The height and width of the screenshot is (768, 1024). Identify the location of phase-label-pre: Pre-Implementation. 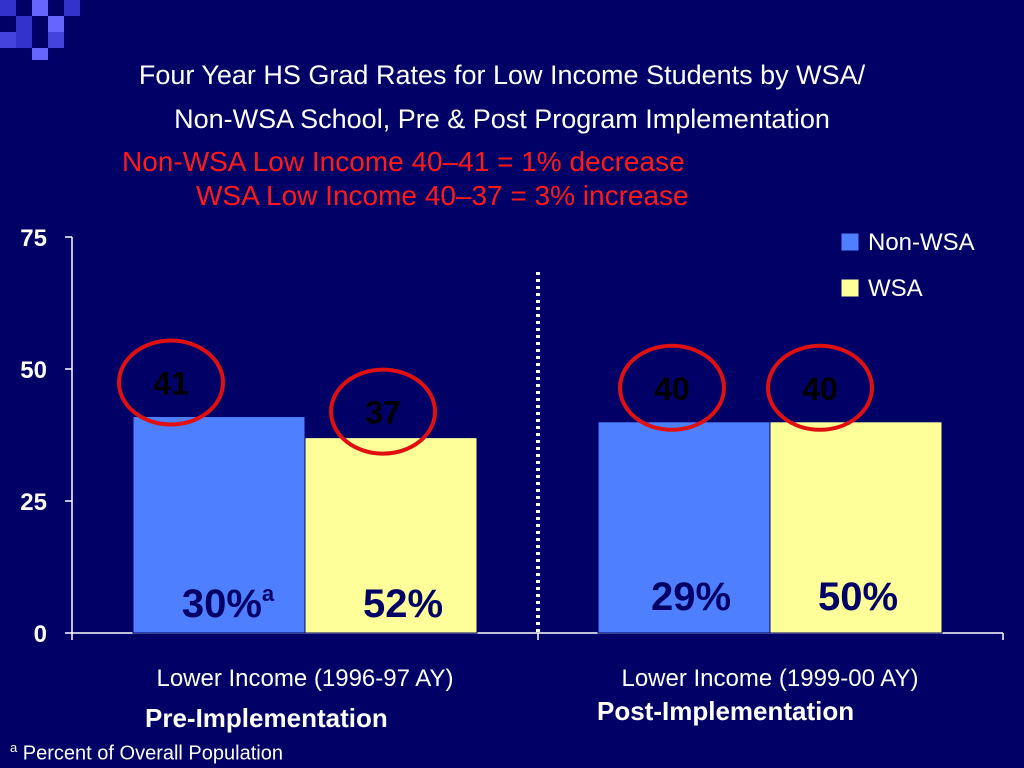
(266, 718).